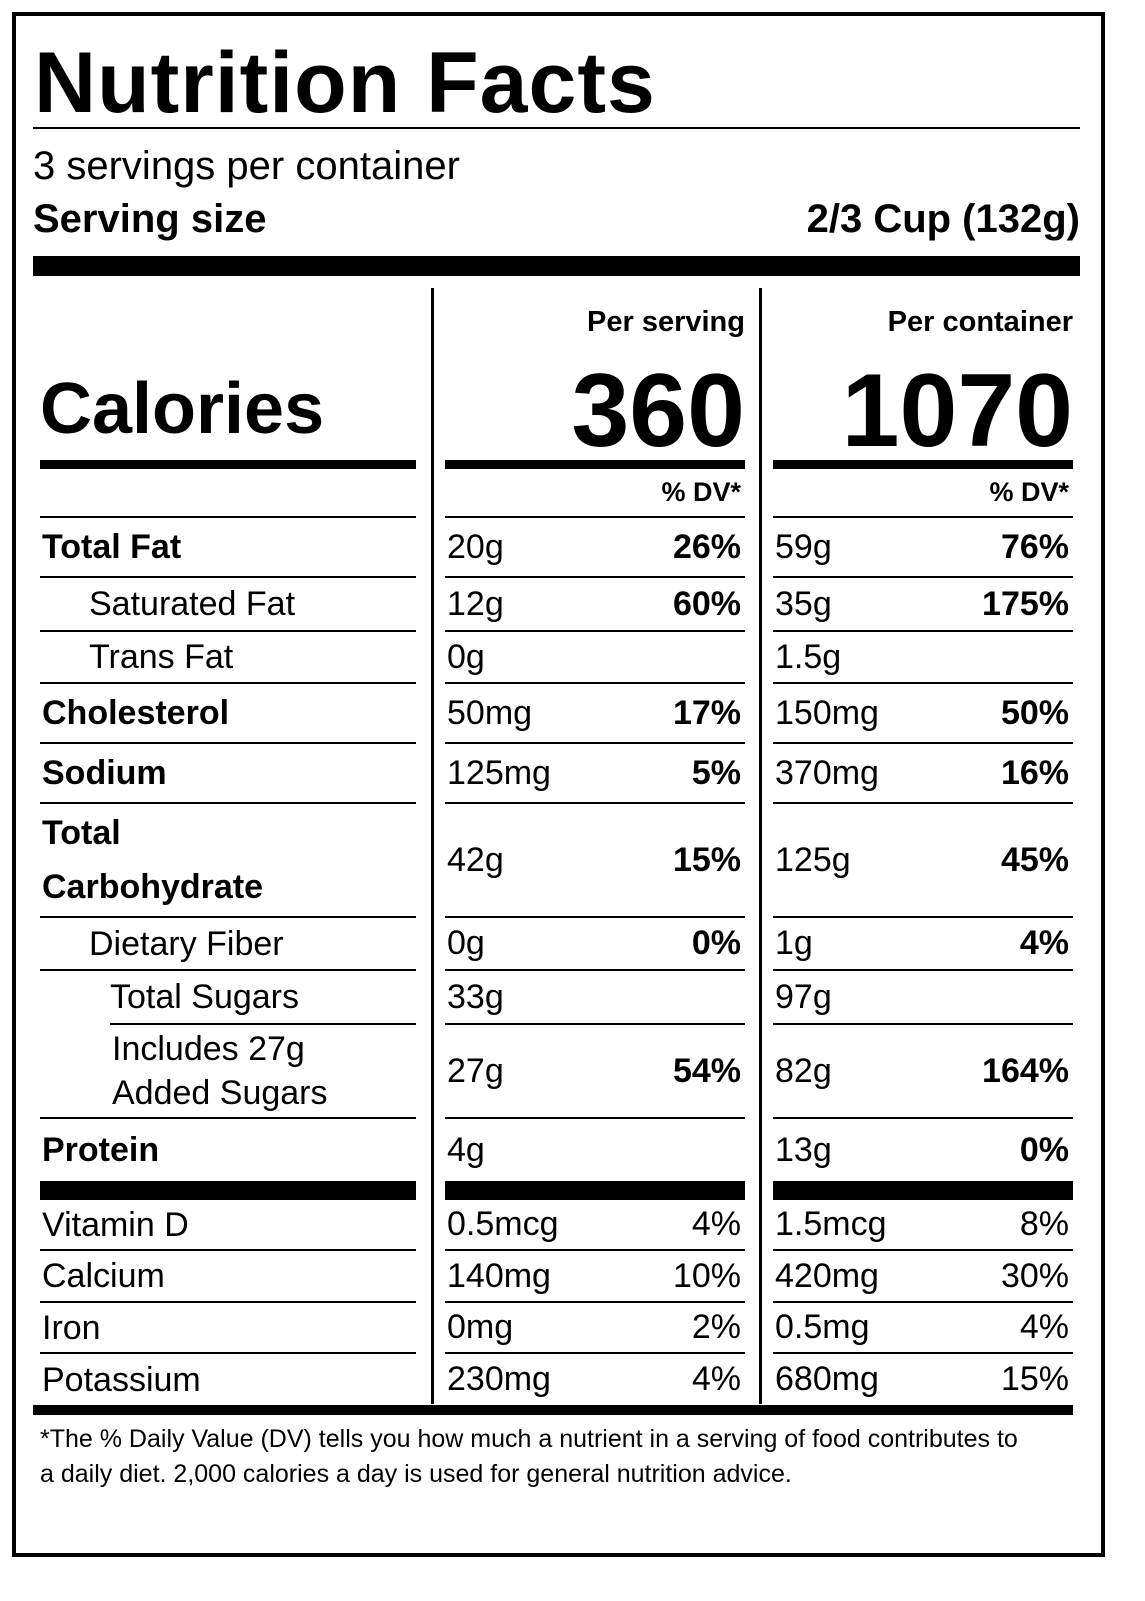 This screenshot has height=1601, width=1145. Describe the element at coordinates (706, 546) in the screenshot. I see `daily-value: 26%` at that location.